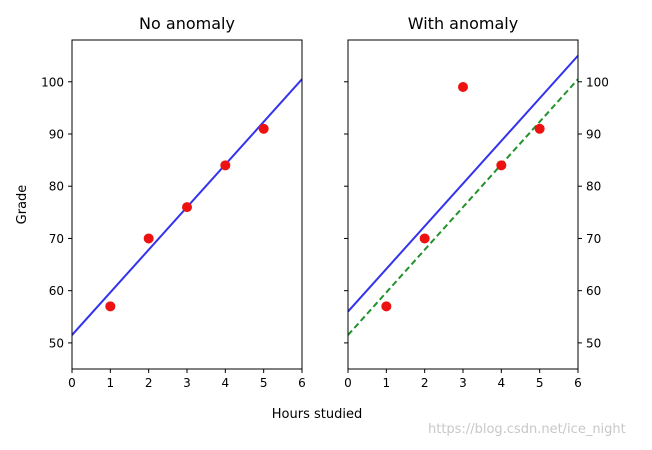  I want to click on watermark-text: https://blog.csdn.net/ice_night, so click(527, 429).